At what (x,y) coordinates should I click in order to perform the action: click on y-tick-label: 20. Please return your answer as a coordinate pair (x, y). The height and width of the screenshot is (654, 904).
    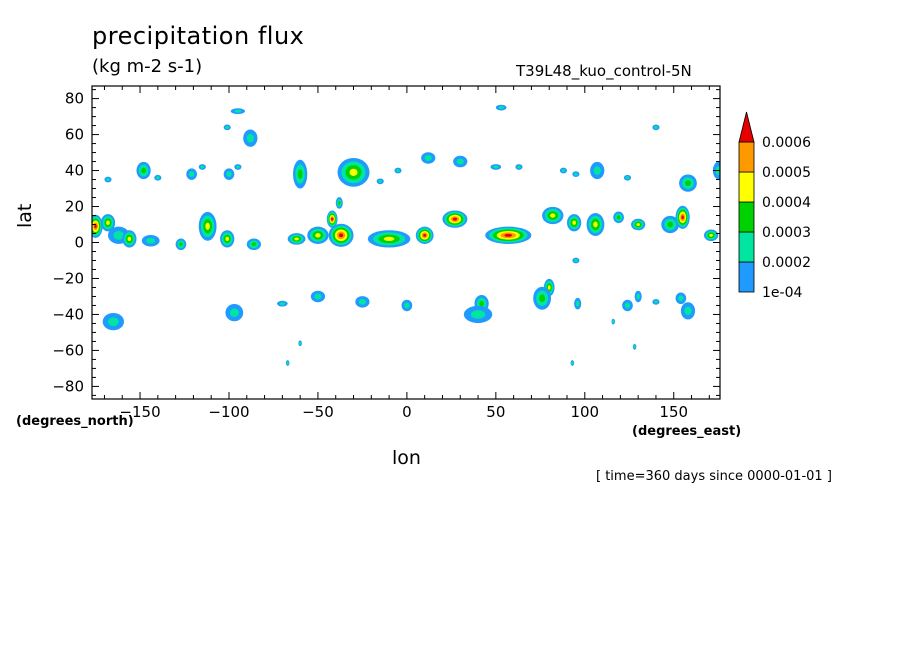
    Looking at the image, I should click on (74, 207).